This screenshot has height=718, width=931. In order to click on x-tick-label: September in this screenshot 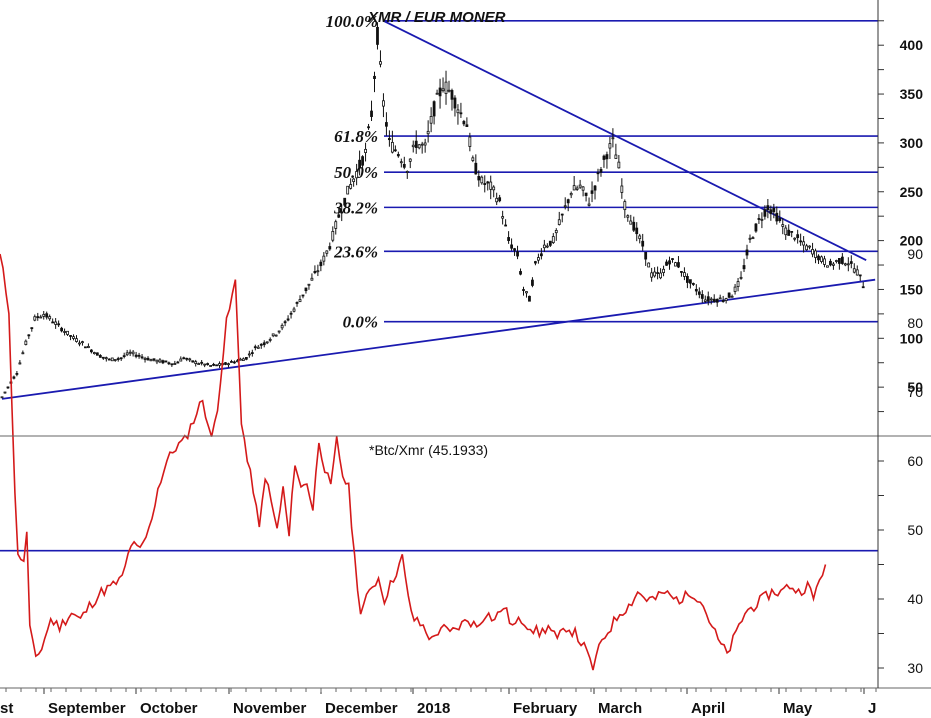, I will do `click(87, 708)`.